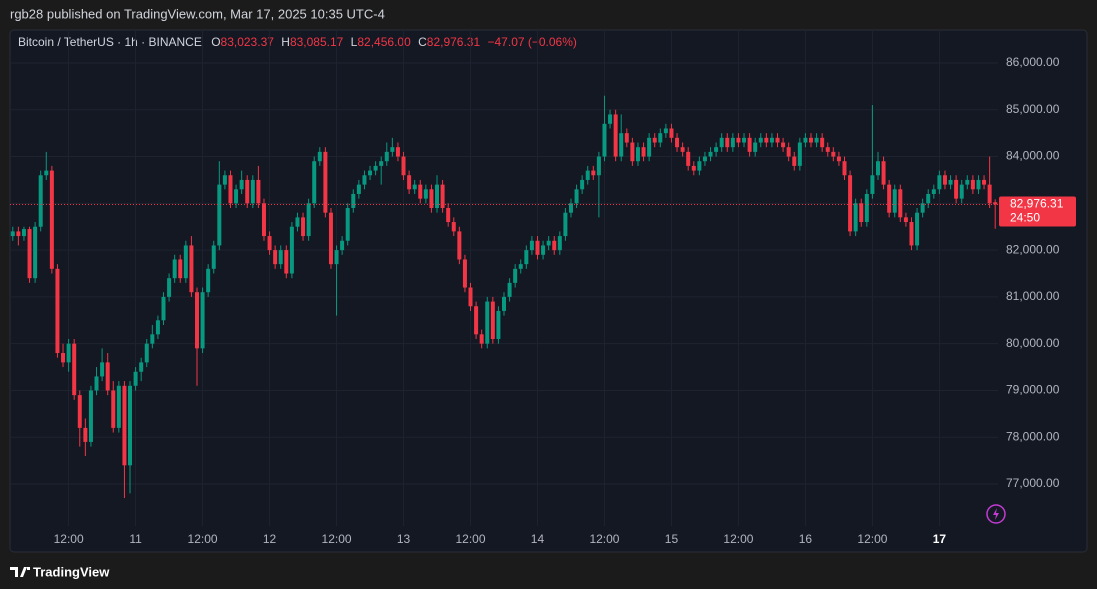 This screenshot has height=589, width=1097. Describe the element at coordinates (806, 539) in the screenshot. I see `x-tick-label: 16` at that location.